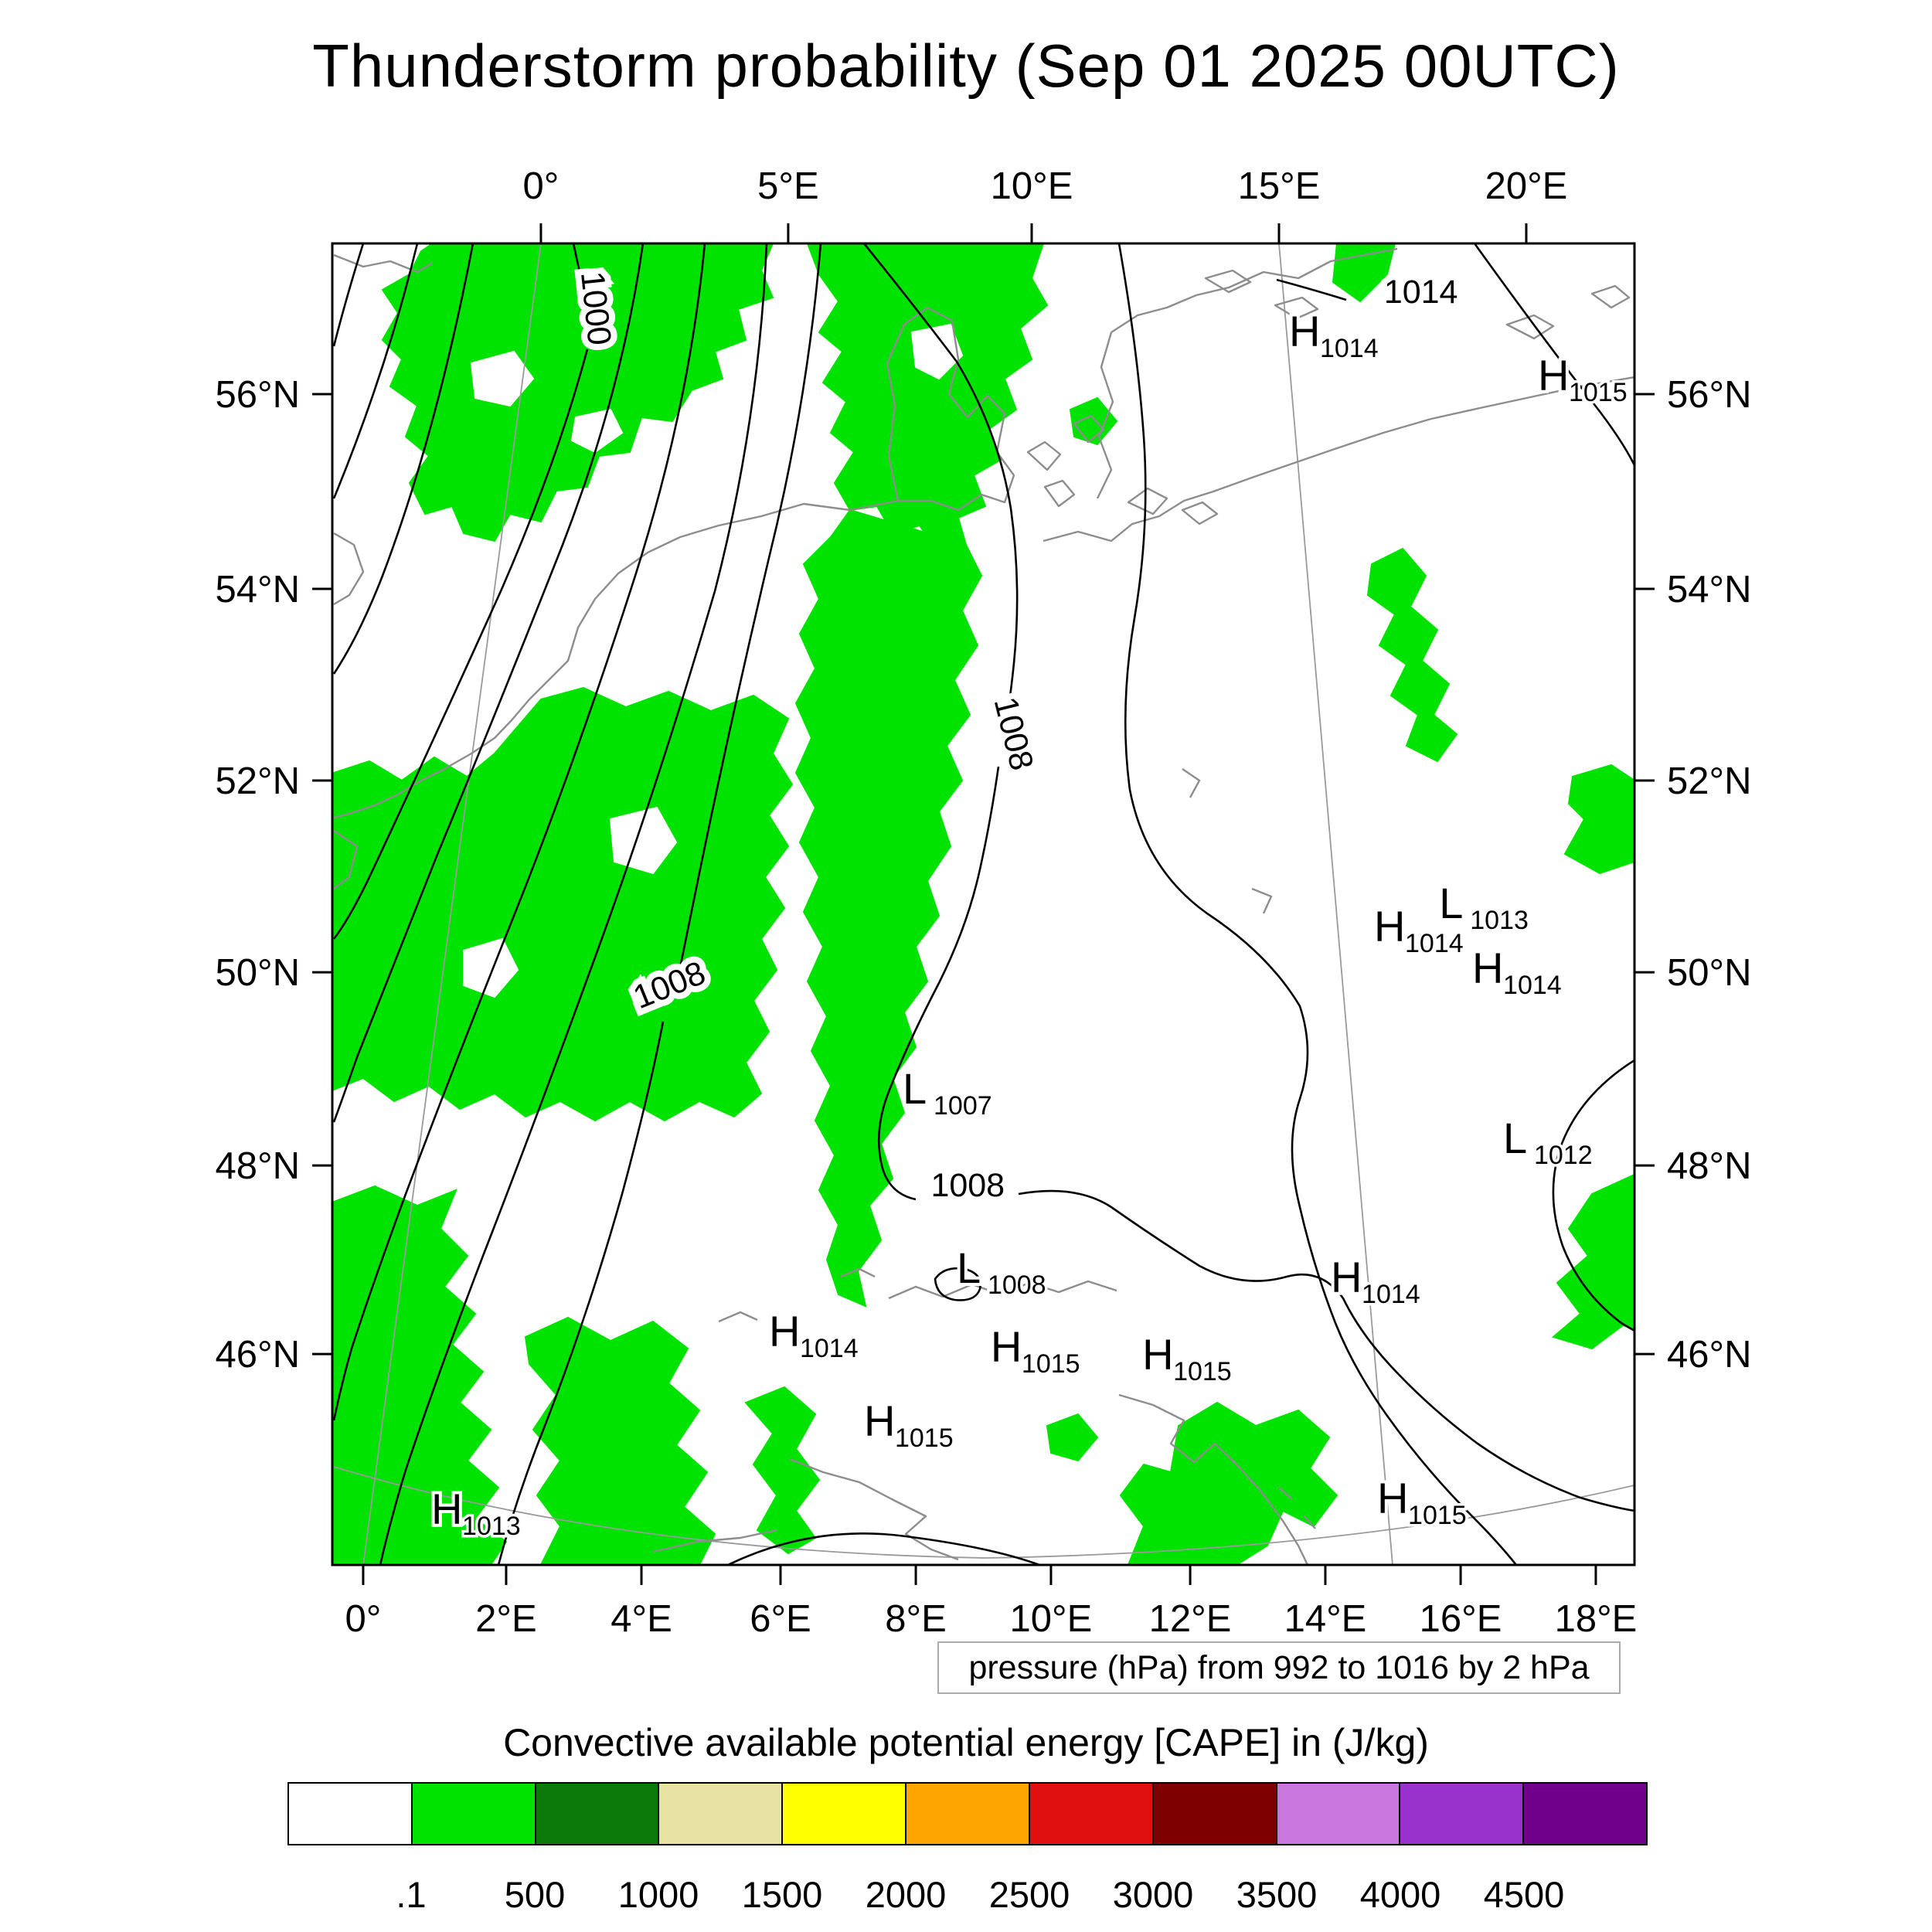  Describe the element at coordinates (1461, 1619) in the screenshot. I see `bottom-axis-label: 16°E` at that location.